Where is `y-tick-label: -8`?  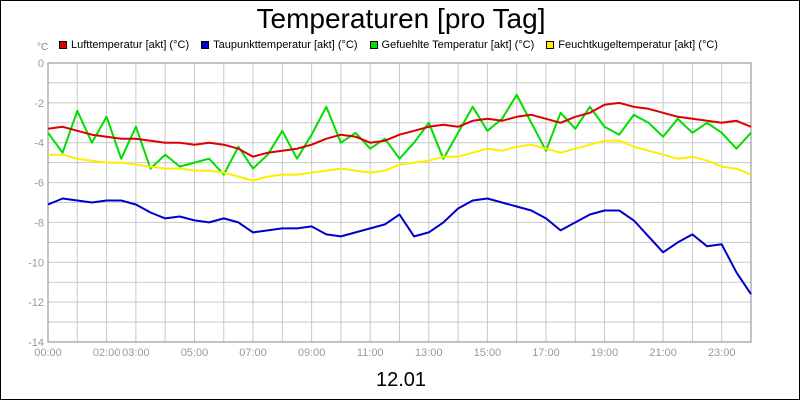 y-tick-label: -8 is located at coordinates (39, 223).